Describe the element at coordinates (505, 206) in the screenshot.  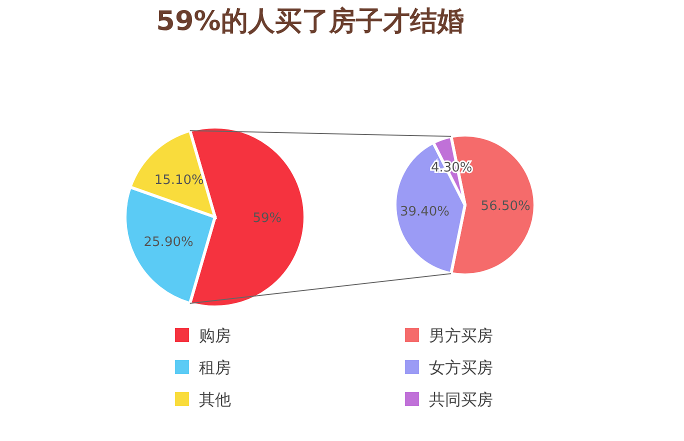
I see `data-label: 56.50%` at that location.